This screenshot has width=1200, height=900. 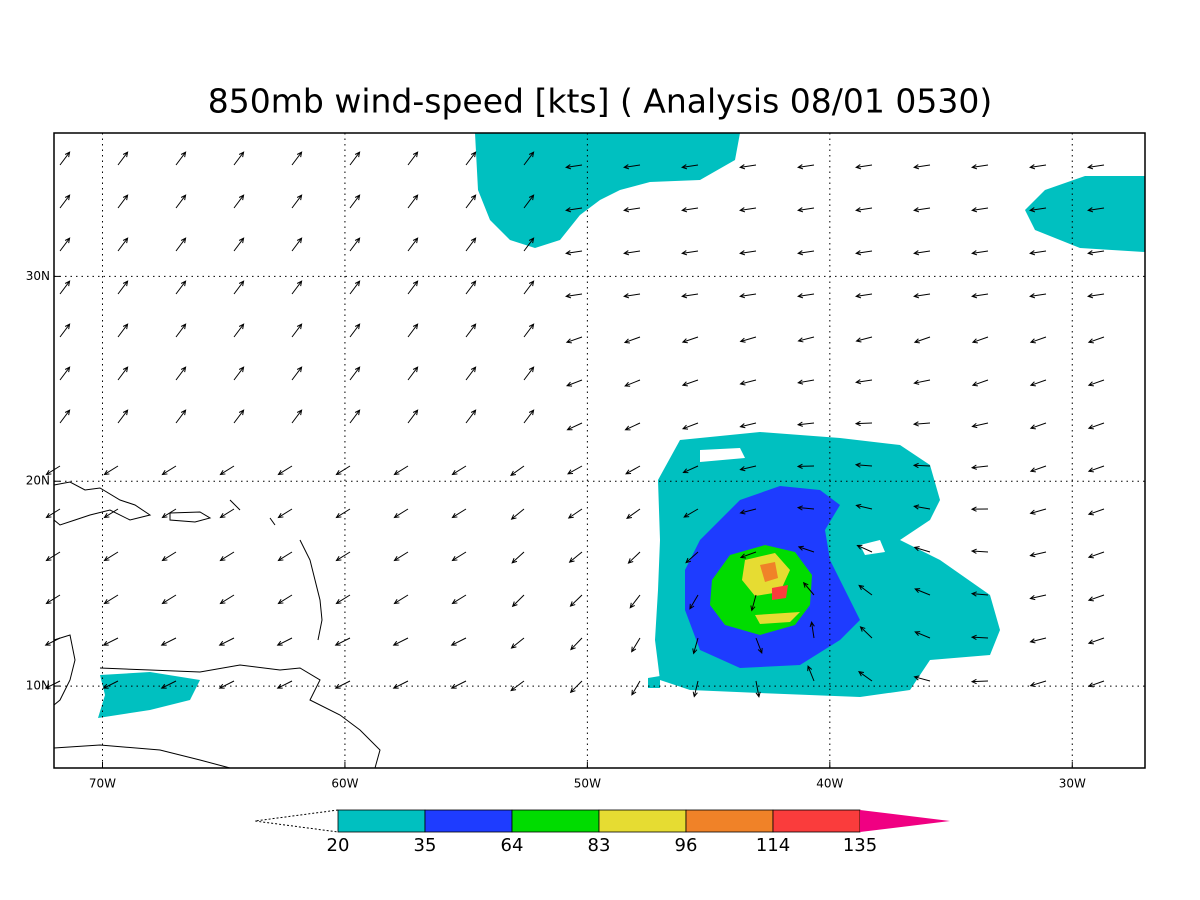 I want to click on field-gap, so click(x=722, y=455).